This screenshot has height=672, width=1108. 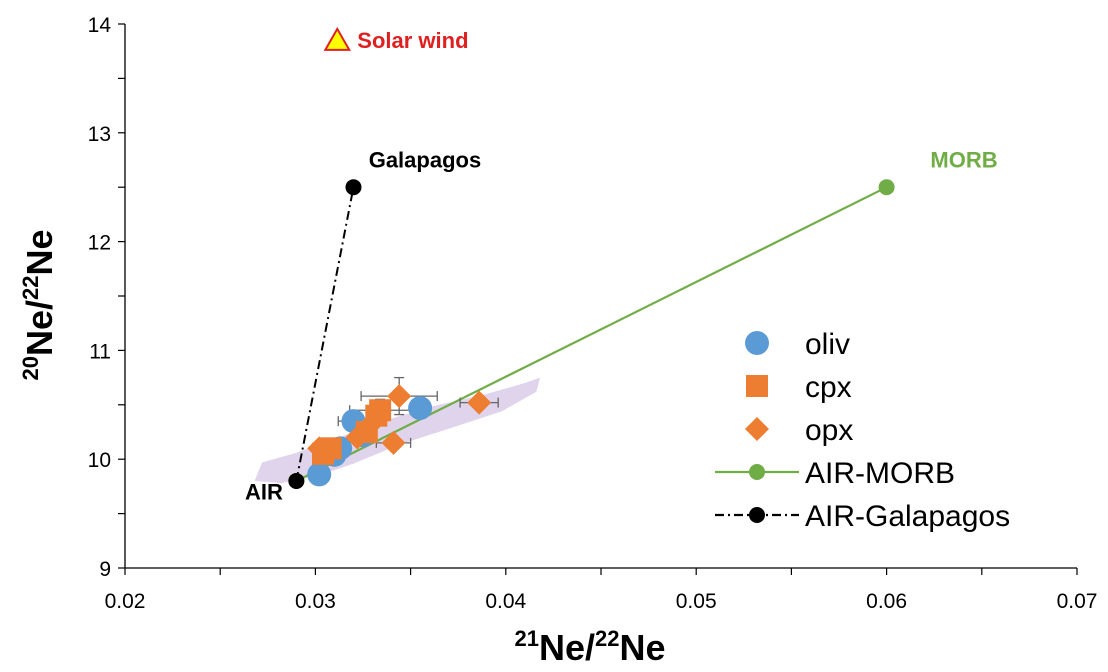 What do you see at coordinates (907, 516) in the screenshot?
I see `legend-label-air-galapagos: AIR-Galapagos` at bounding box center [907, 516].